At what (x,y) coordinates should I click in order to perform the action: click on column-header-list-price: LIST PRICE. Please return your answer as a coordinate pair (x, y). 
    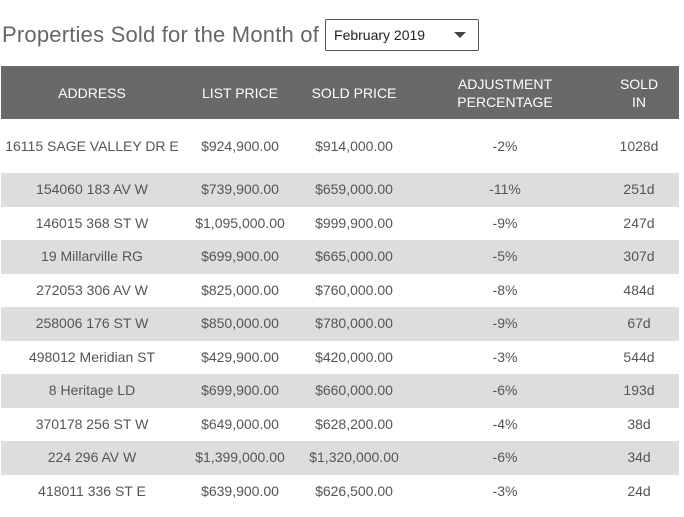
    Looking at the image, I should click on (240, 92).